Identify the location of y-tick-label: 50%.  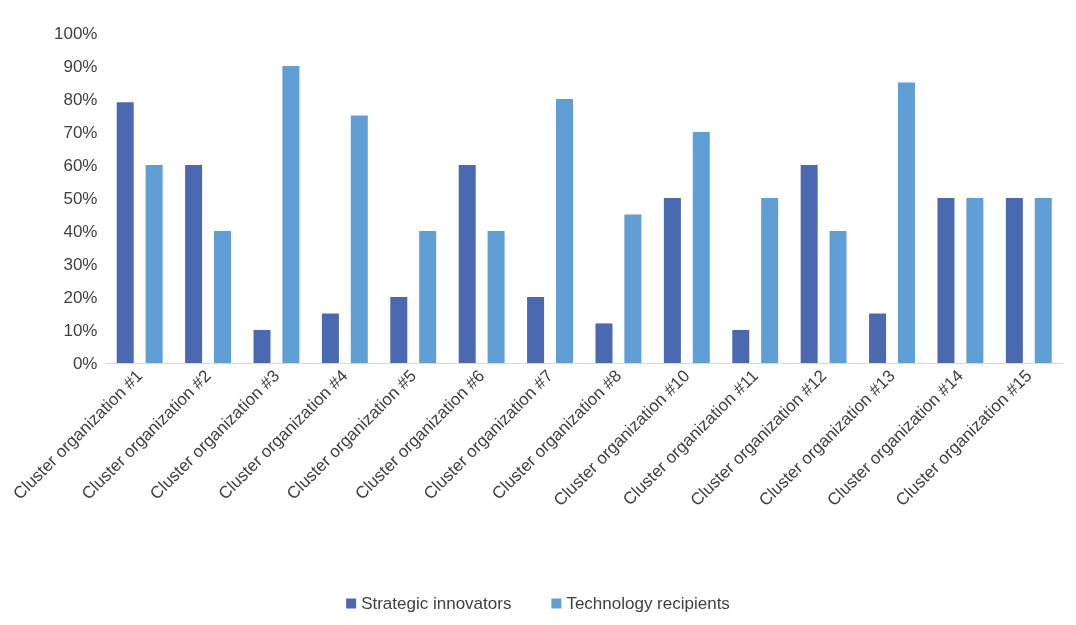
(80, 198).